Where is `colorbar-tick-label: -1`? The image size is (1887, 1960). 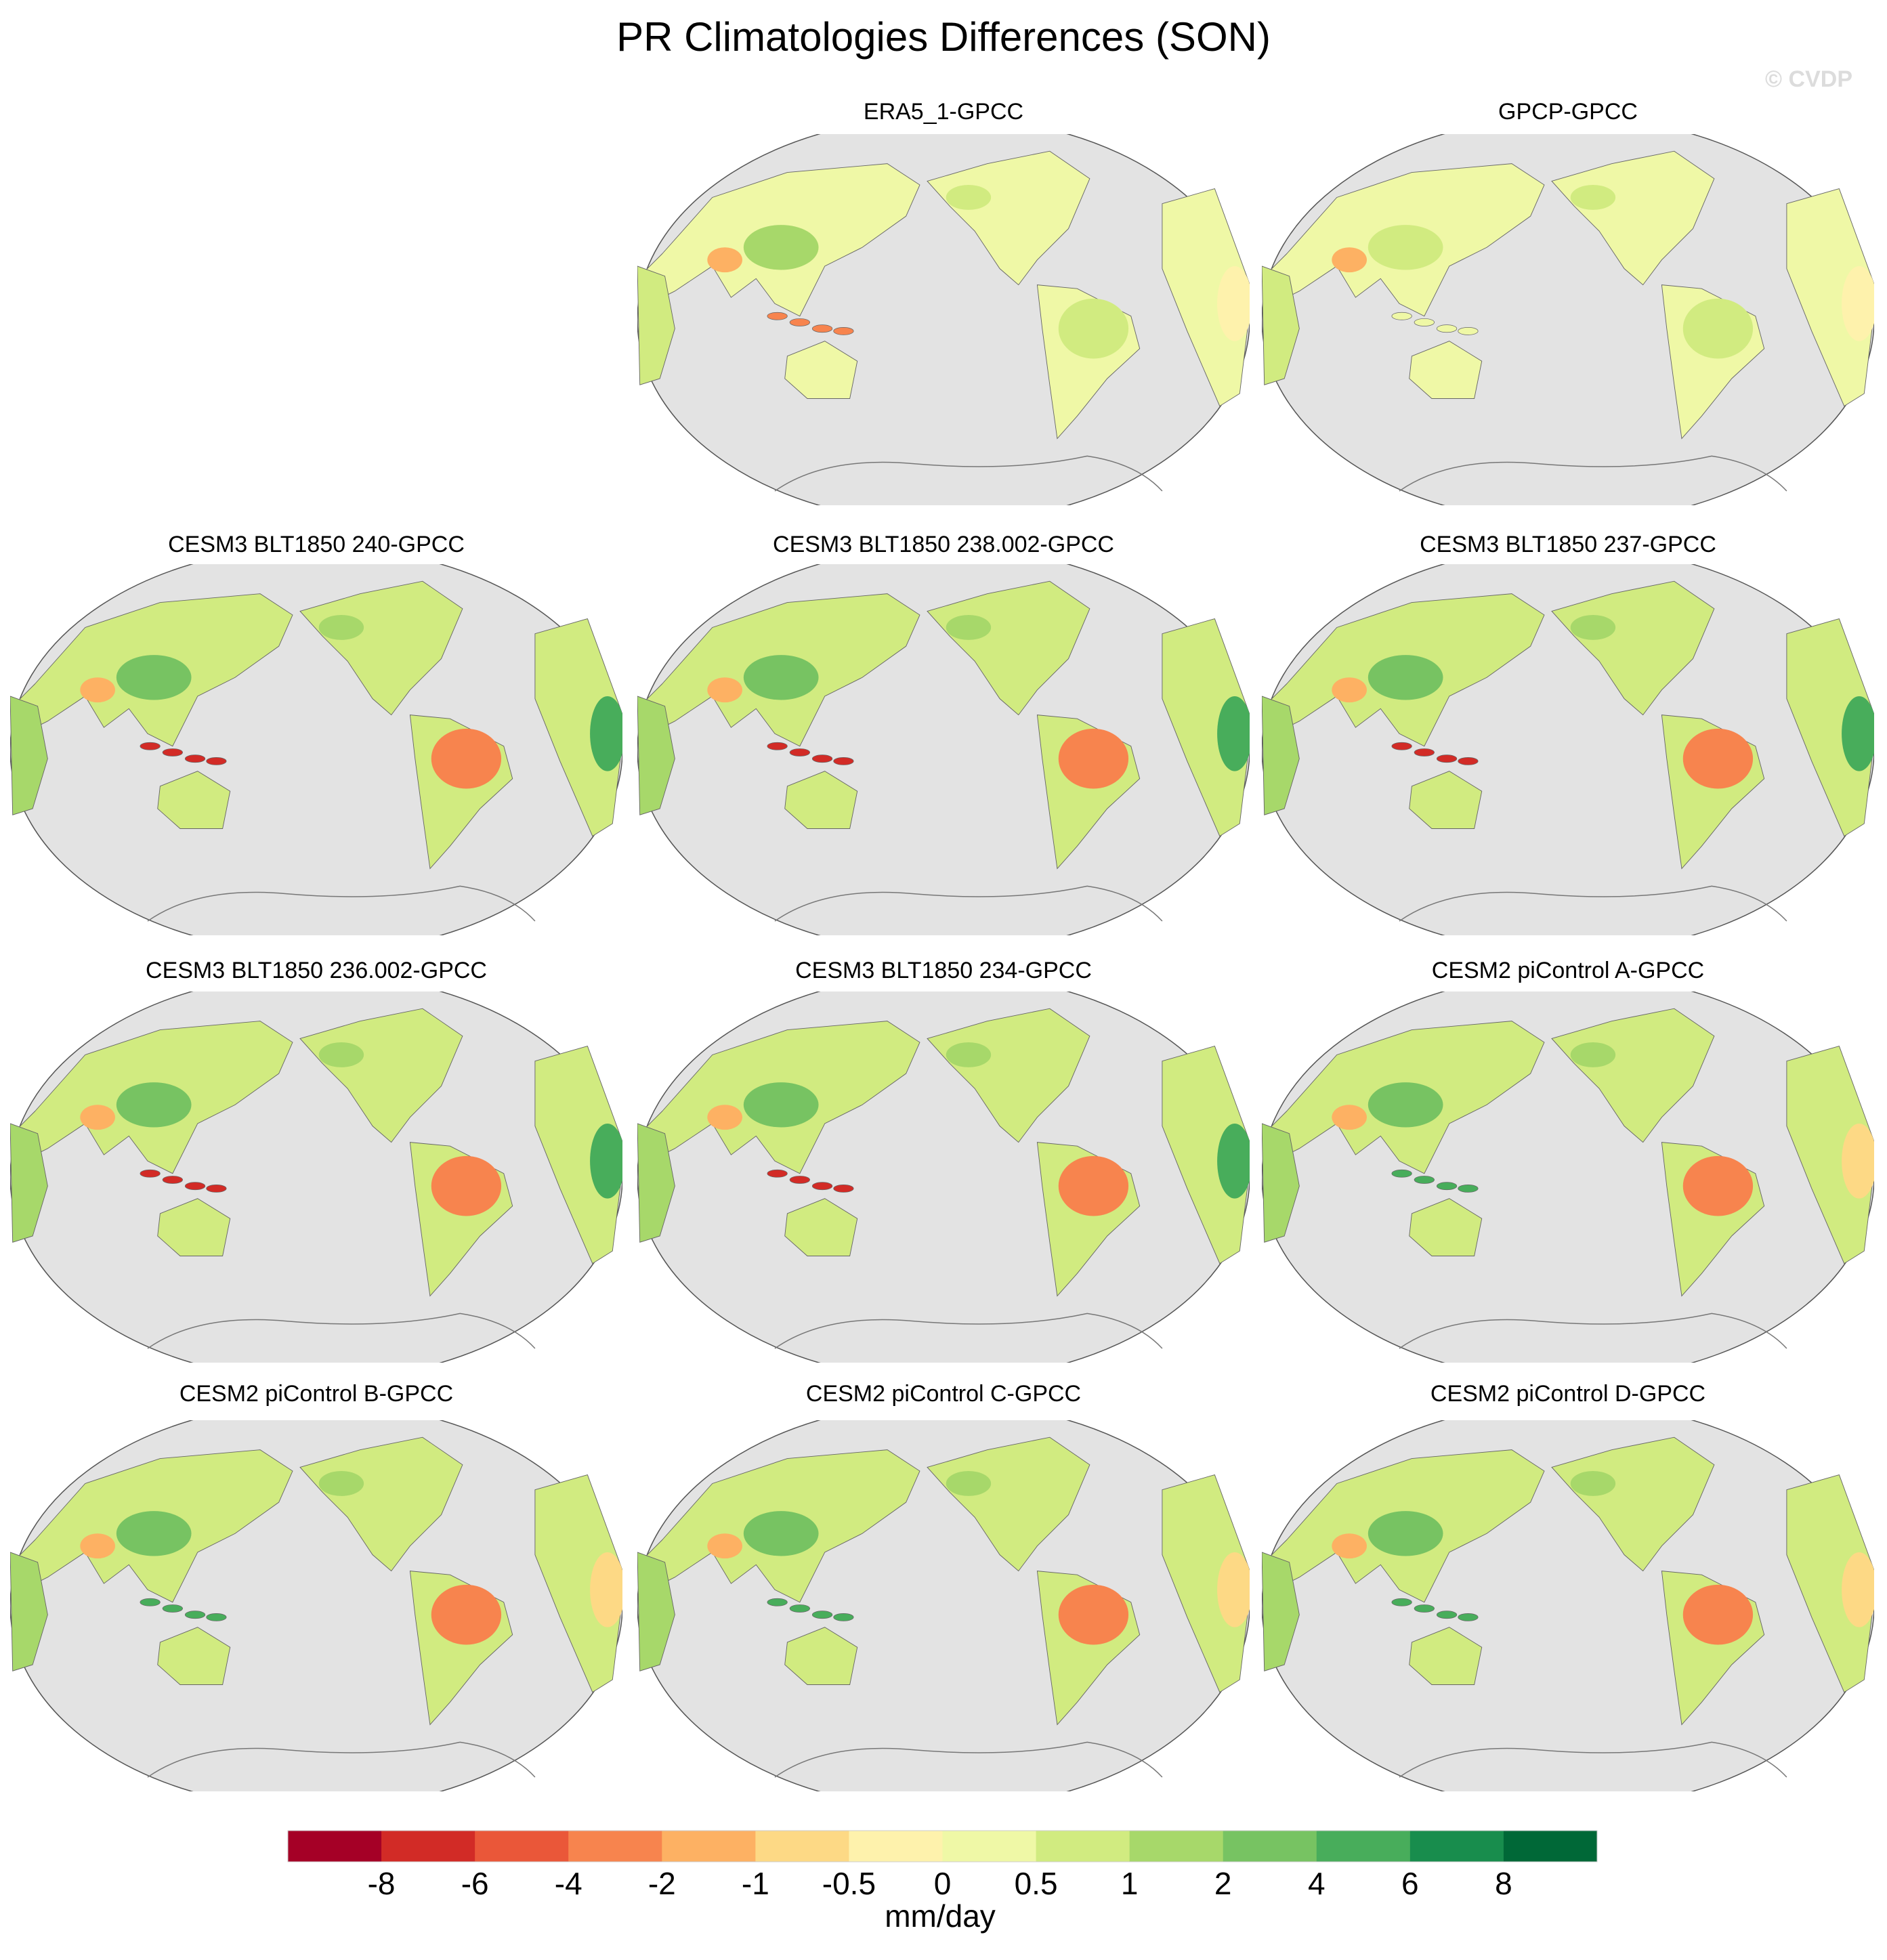 colorbar-tick-label: -1 is located at coordinates (756, 1883).